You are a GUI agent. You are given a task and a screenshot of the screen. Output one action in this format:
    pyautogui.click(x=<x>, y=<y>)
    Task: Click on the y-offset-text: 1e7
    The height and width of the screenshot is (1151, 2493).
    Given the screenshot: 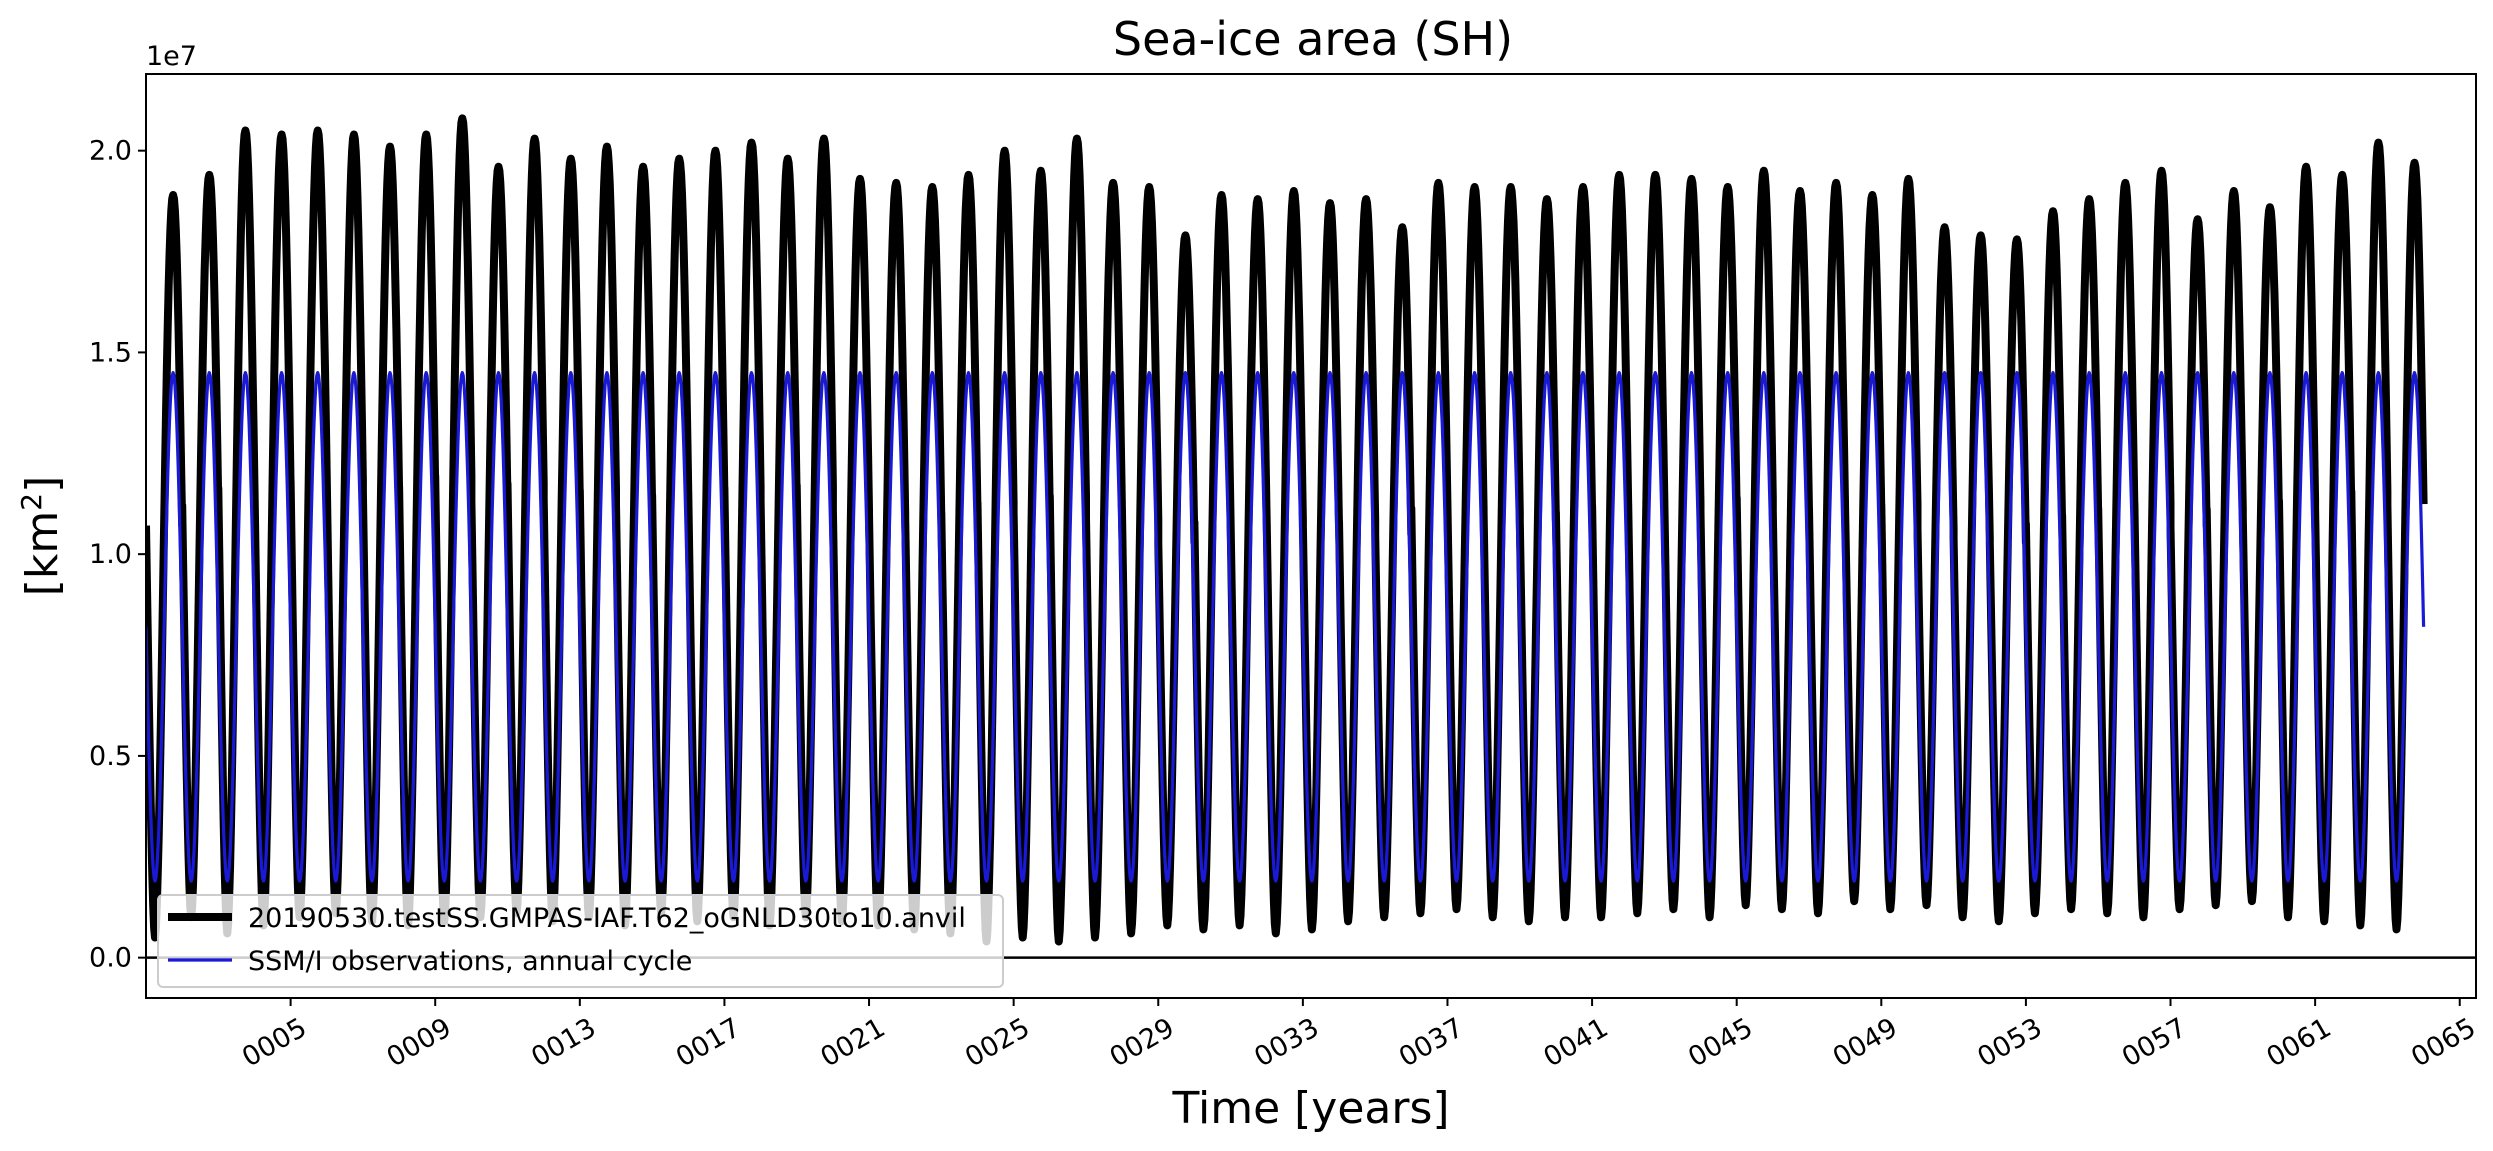 What is the action you would take?
    pyautogui.click(x=171, y=56)
    